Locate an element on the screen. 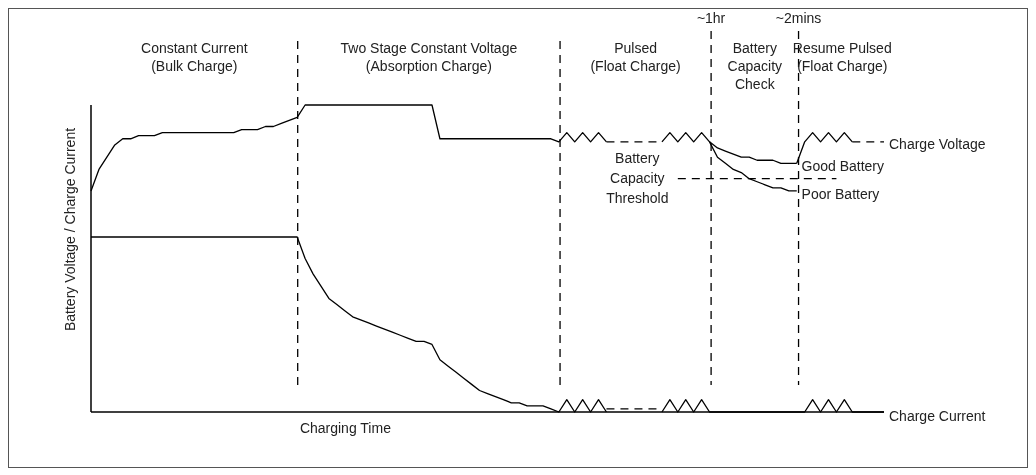 Image resolution: width=1036 pixels, height=475 pixels. text: Pulsed (Float Charge) is located at coordinates (635, 56).